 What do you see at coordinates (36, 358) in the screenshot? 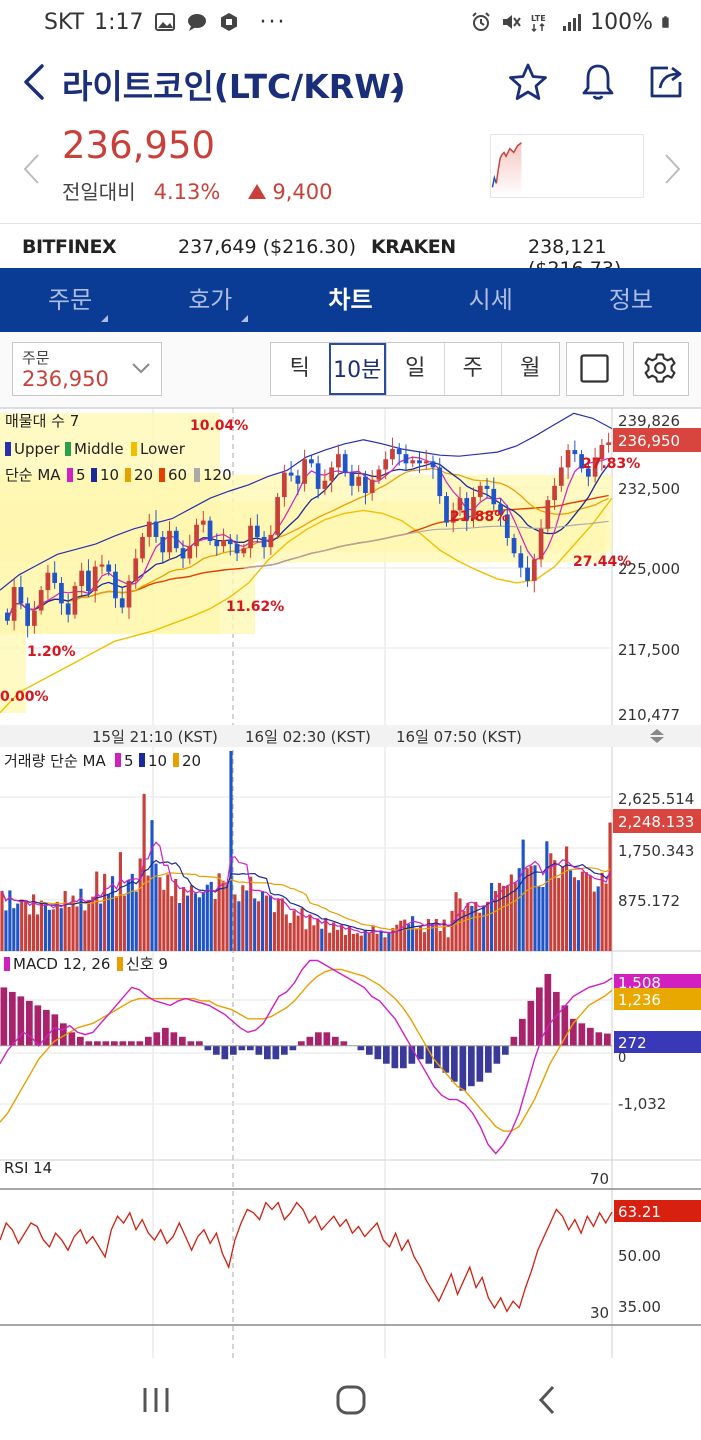
I see `order-label: 주문` at bounding box center [36, 358].